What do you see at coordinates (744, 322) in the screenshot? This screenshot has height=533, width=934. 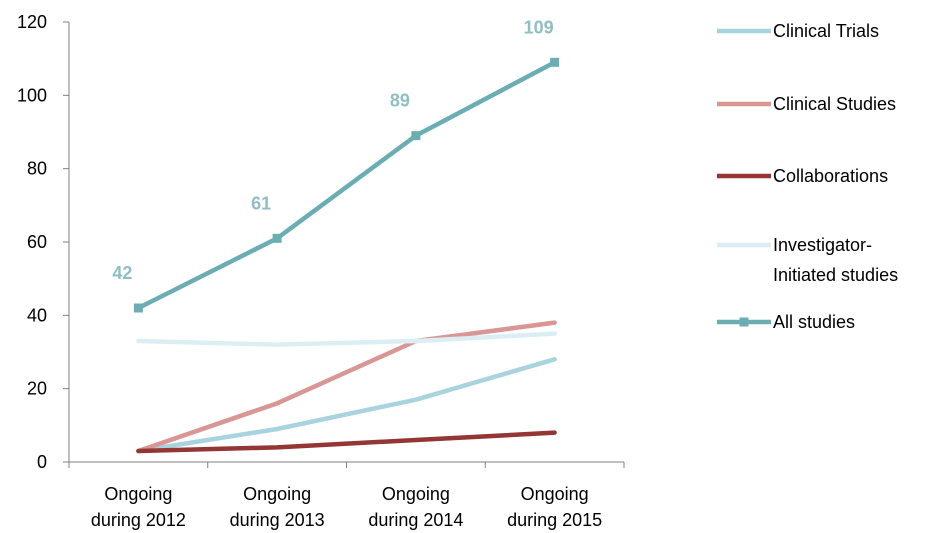 I see `legend-marker` at bounding box center [744, 322].